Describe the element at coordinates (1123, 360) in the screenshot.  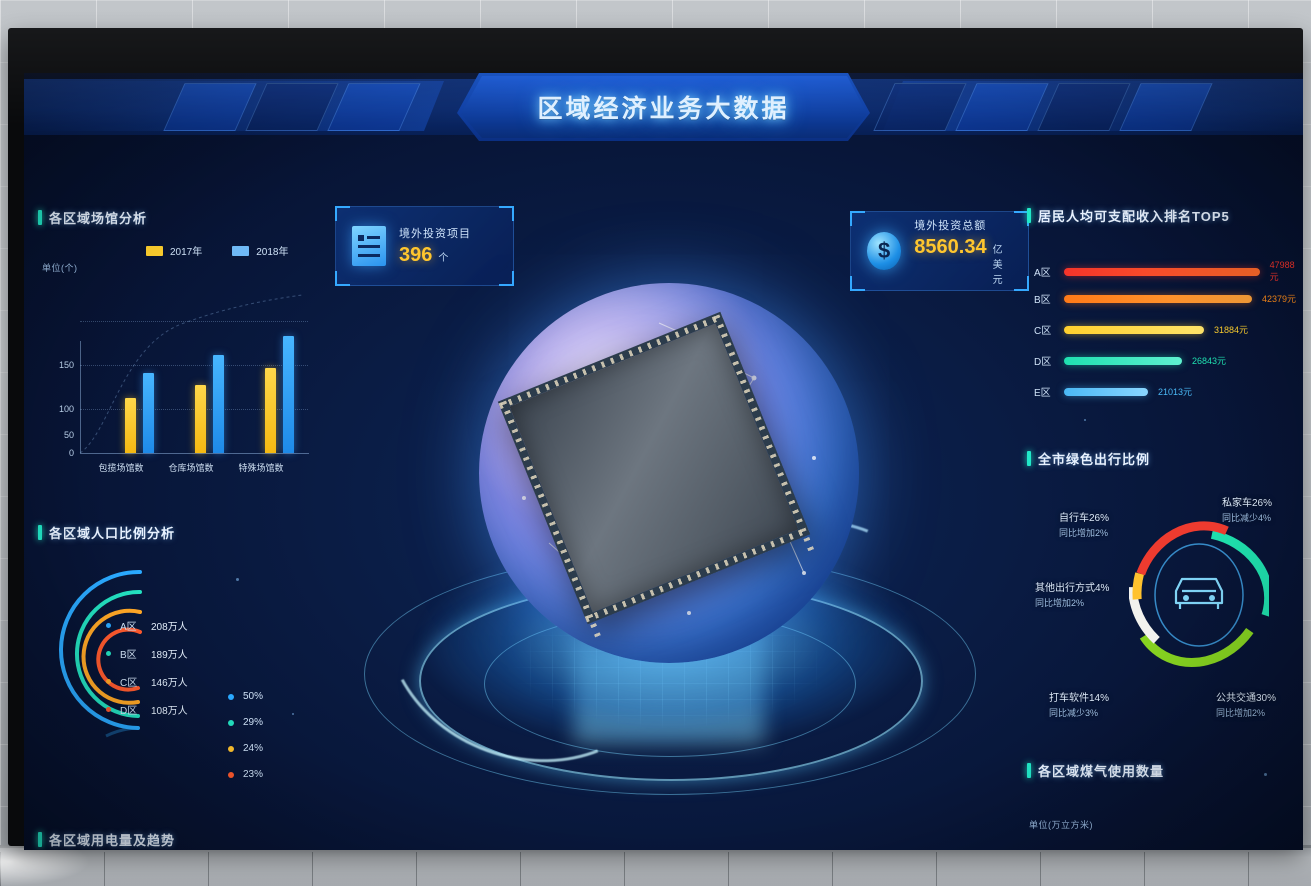
I see `income-bar-d` at that location.